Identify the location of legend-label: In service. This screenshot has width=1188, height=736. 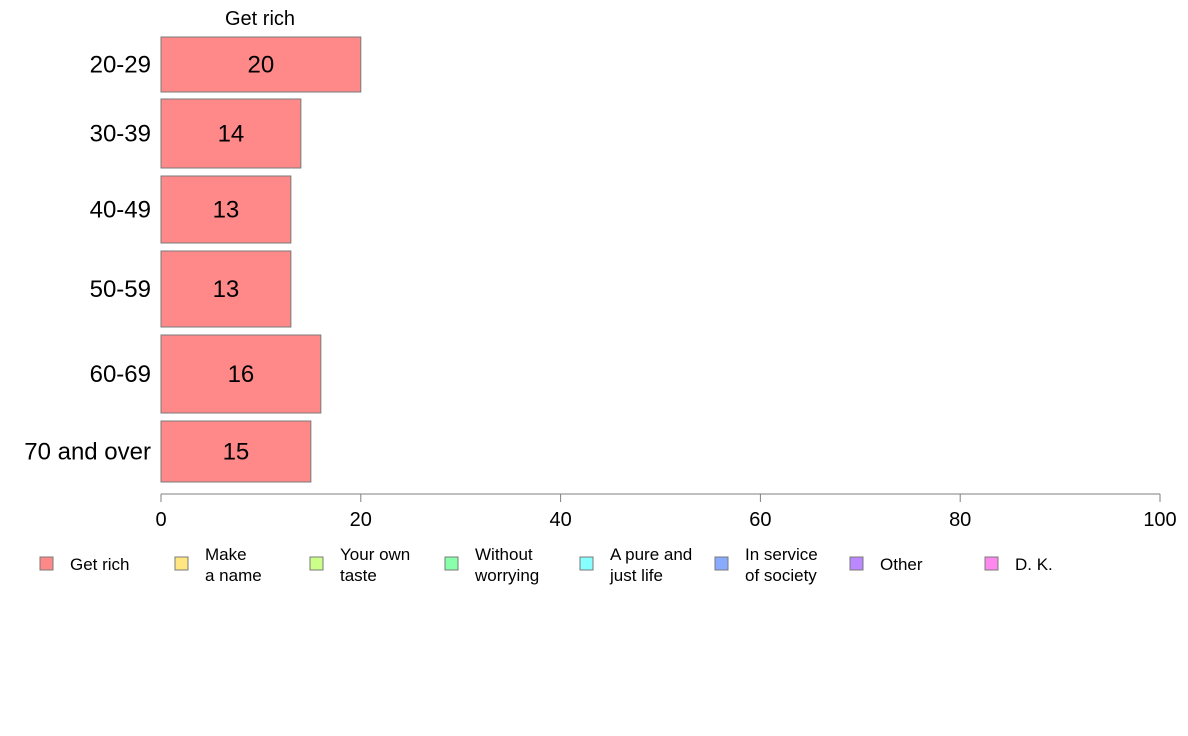
(781, 554).